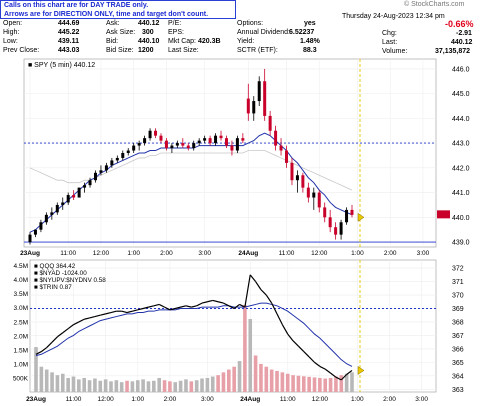 This screenshot has height=406, width=480. I want to click on ask-size-label: Ask Size:, so click(121, 32).